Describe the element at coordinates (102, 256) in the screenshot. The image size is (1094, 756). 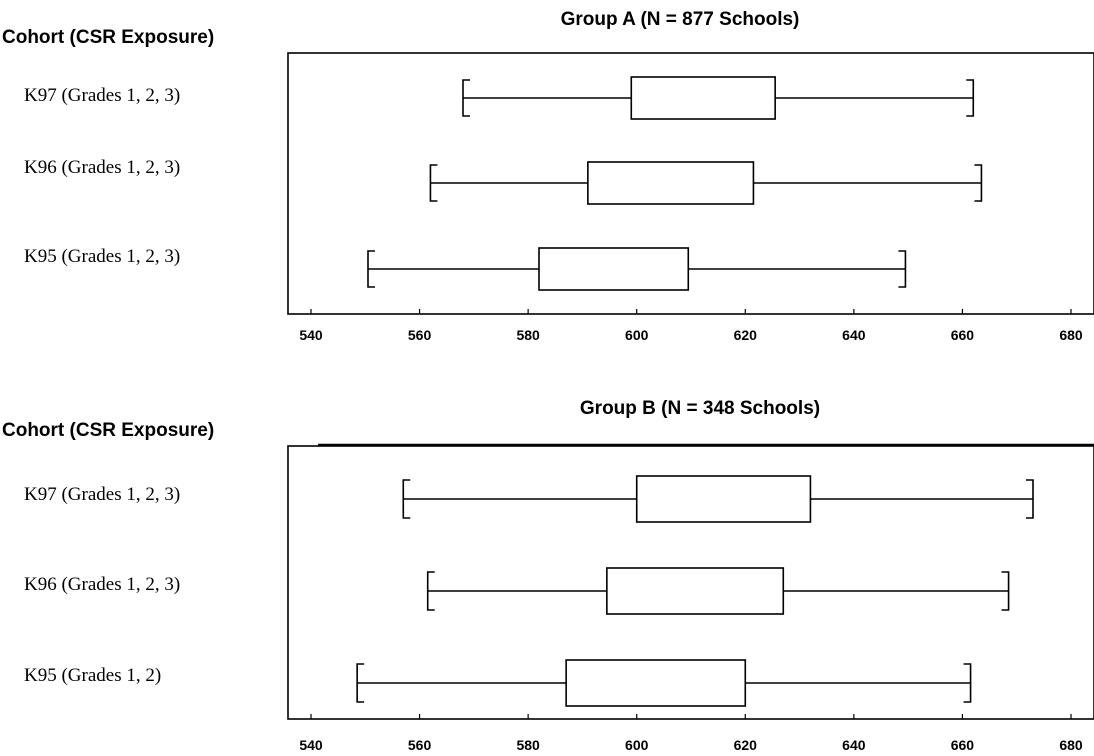
I see `category-label: K95 (Grades 1, 2, 3)` at that location.